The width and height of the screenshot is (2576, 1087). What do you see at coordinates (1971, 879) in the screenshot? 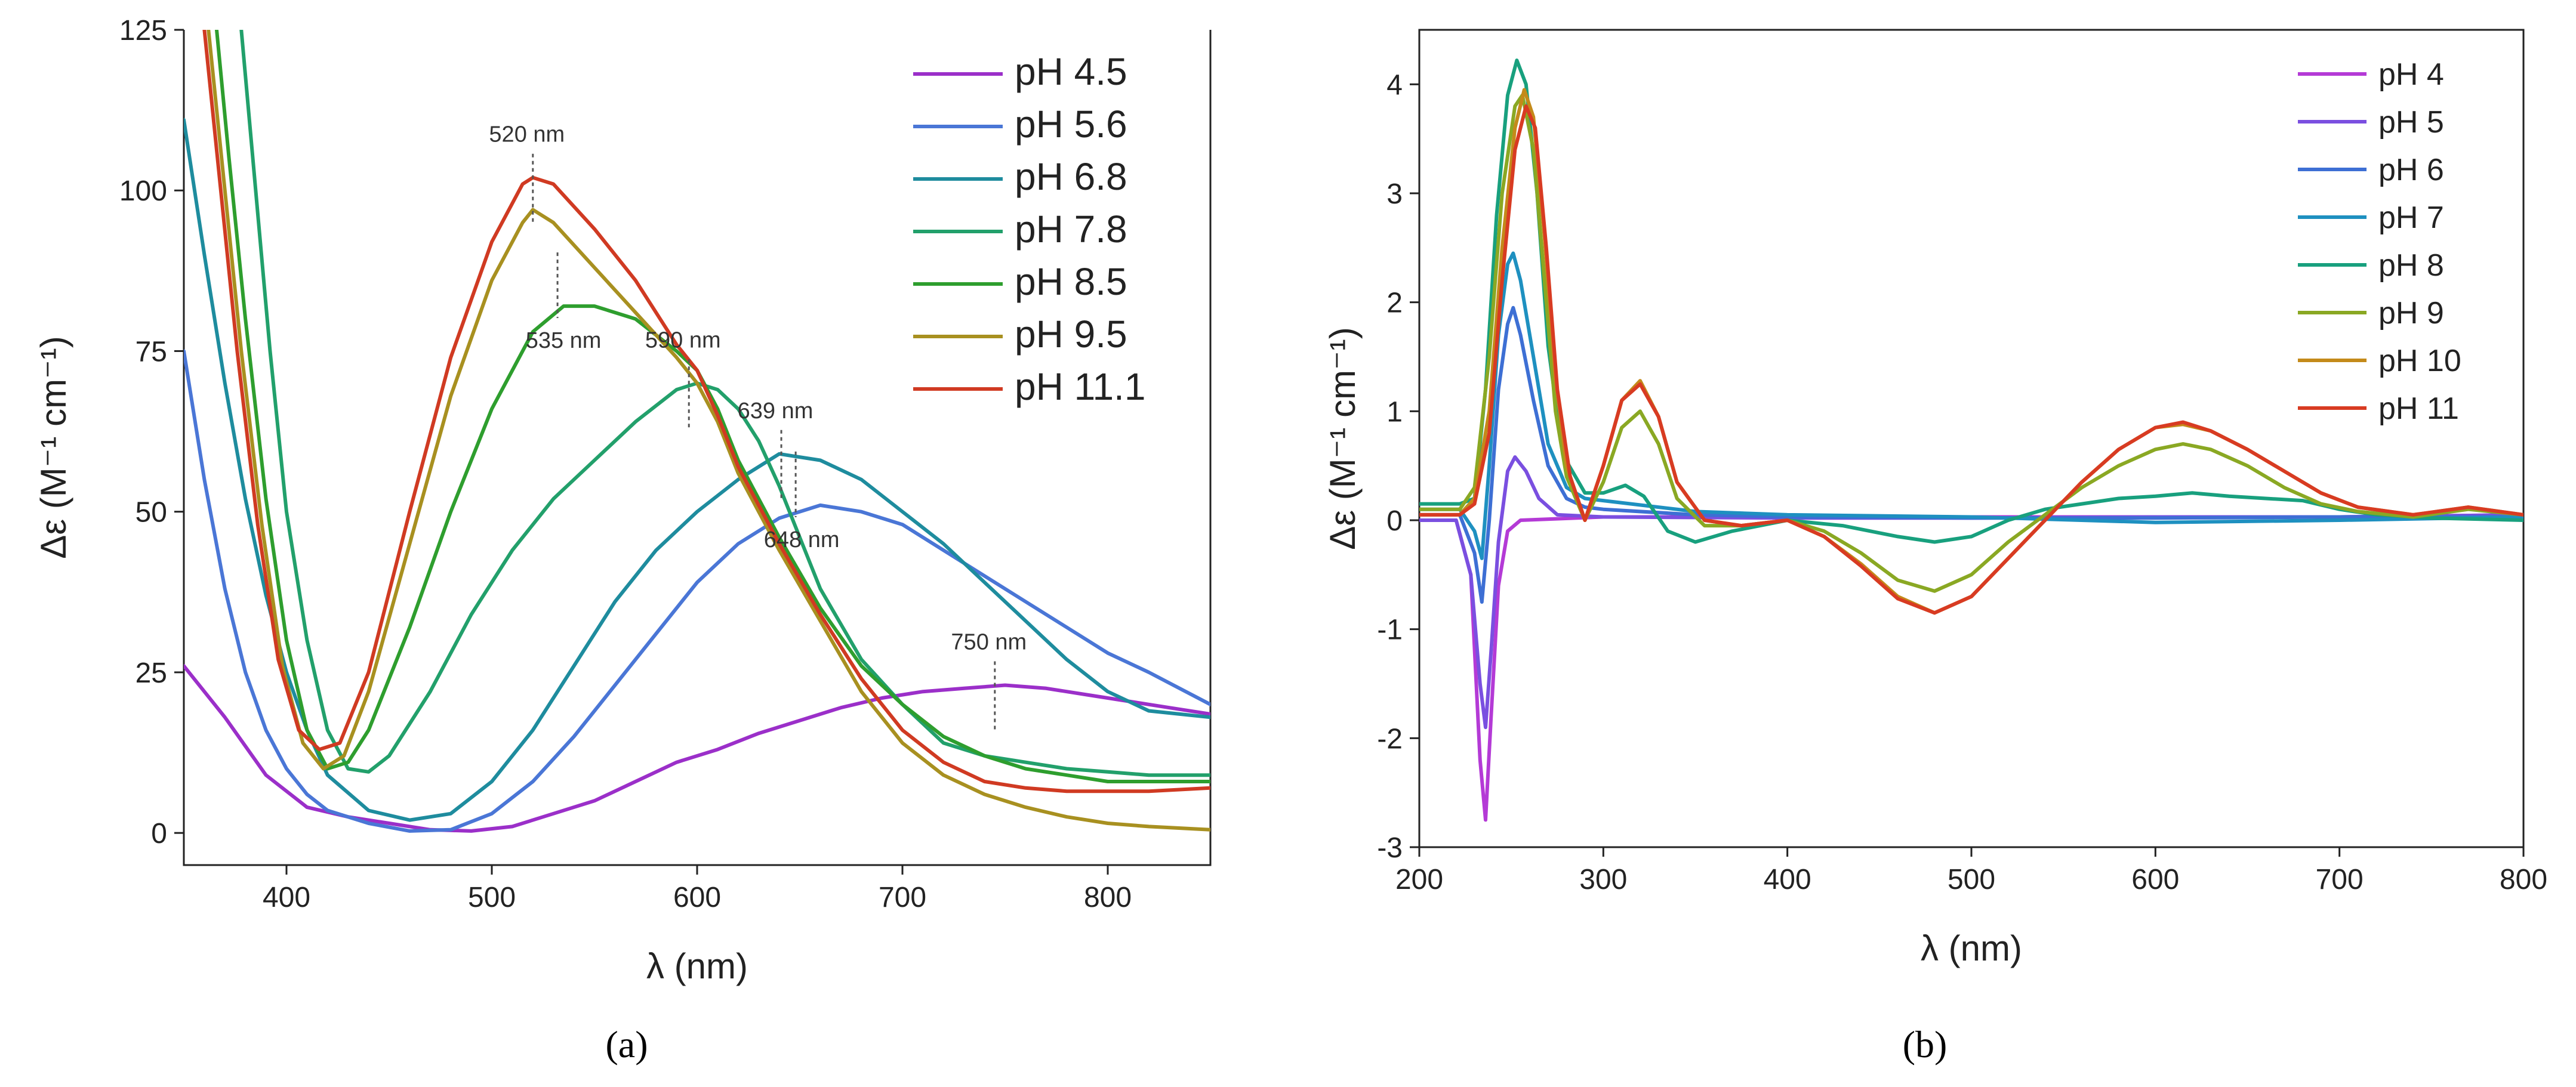
I see `panel-b-x-tick-label: 500` at bounding box center [1971, 879].